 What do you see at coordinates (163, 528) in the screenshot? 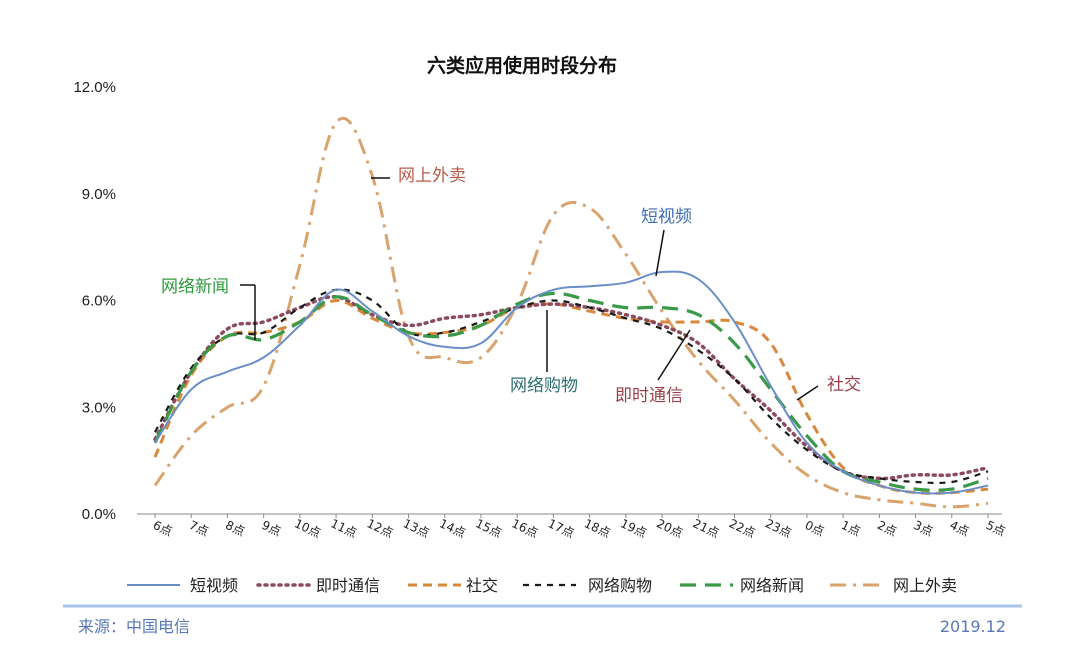
I see `x-tick-label: 6点` at bounding box center [163, 528].